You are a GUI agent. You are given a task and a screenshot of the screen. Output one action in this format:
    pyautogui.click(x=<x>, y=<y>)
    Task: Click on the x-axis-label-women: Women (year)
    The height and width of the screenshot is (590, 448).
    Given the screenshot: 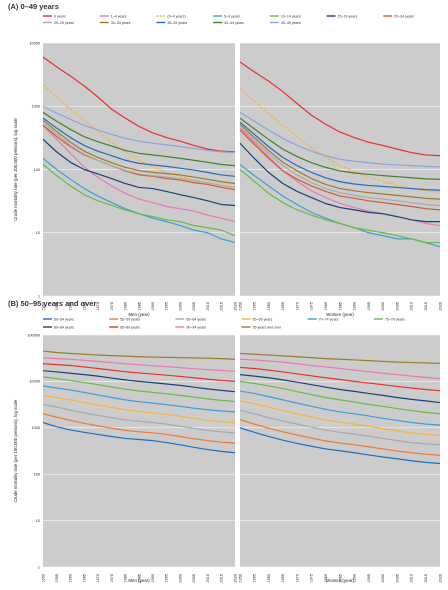 What is the action you would take?
    pyautogui.click(x=340, y=314)
    